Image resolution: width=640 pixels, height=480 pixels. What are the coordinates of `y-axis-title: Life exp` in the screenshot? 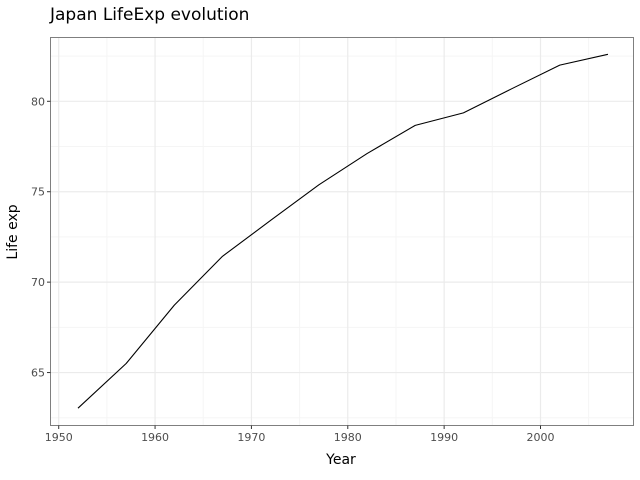 It's located at (13, 231).